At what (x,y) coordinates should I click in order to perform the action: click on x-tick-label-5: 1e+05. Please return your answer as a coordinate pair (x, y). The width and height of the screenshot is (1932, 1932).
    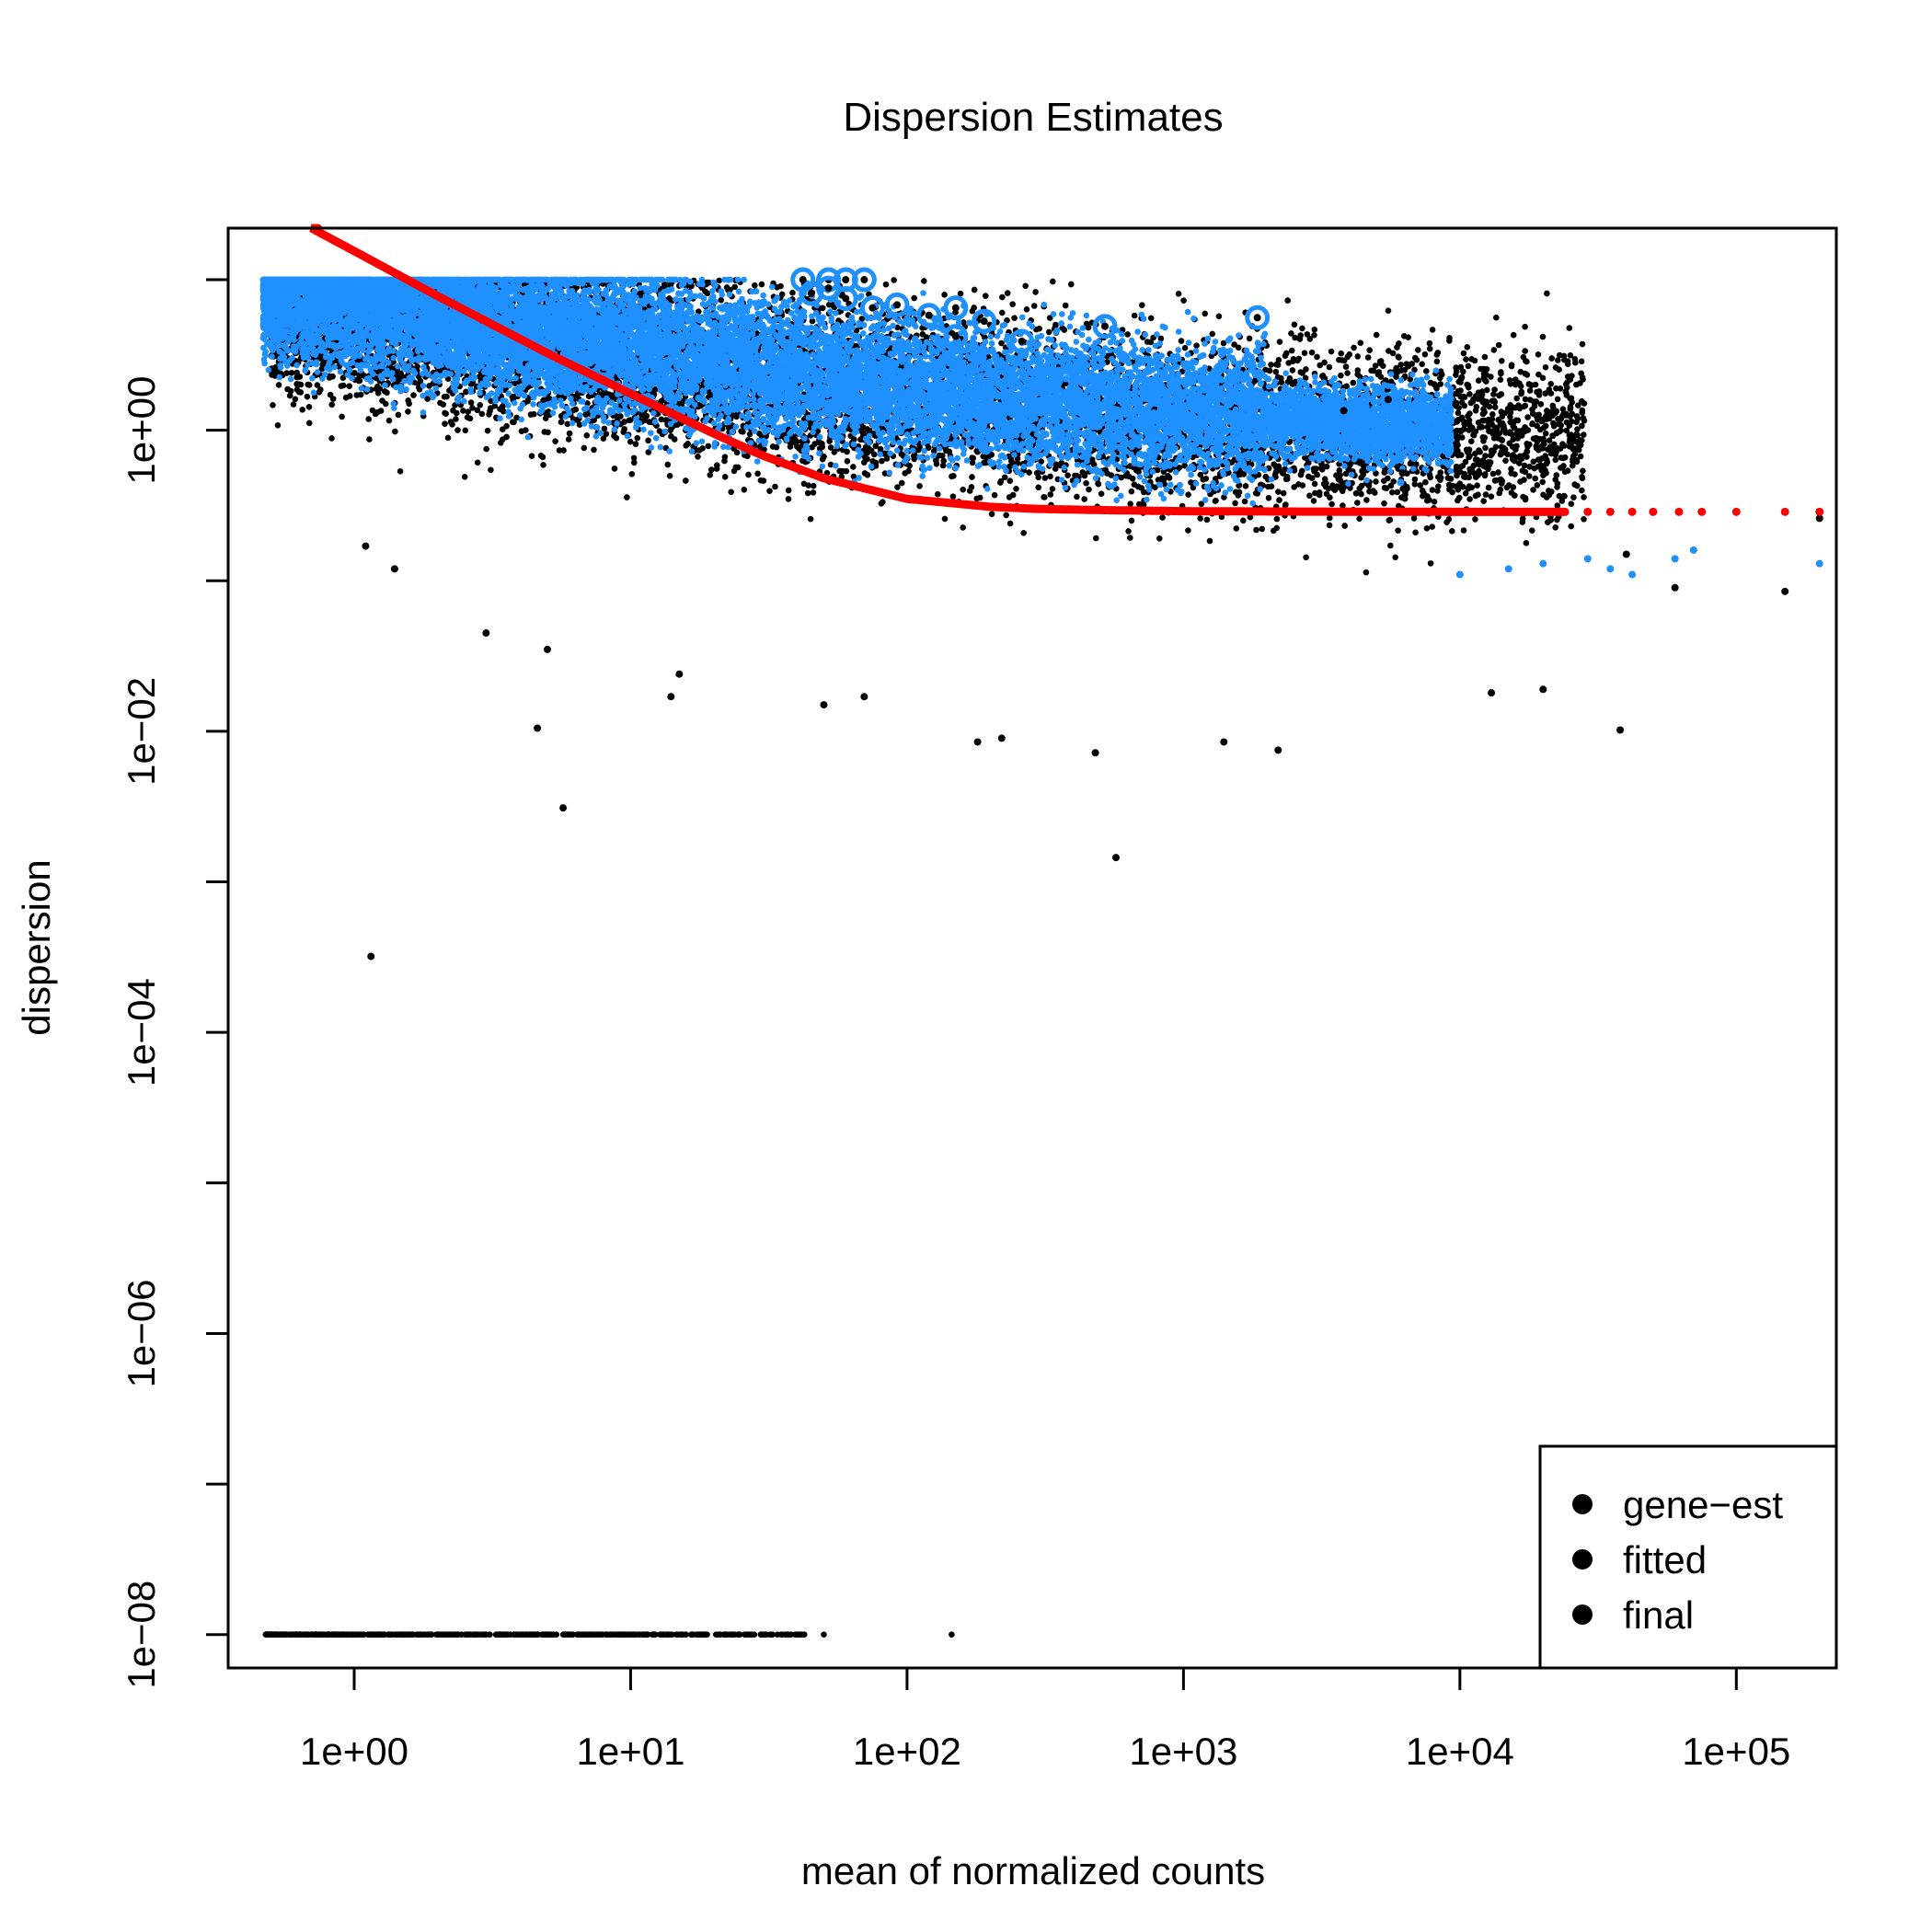
    Looking at the image, I should click on (1736, 1751).